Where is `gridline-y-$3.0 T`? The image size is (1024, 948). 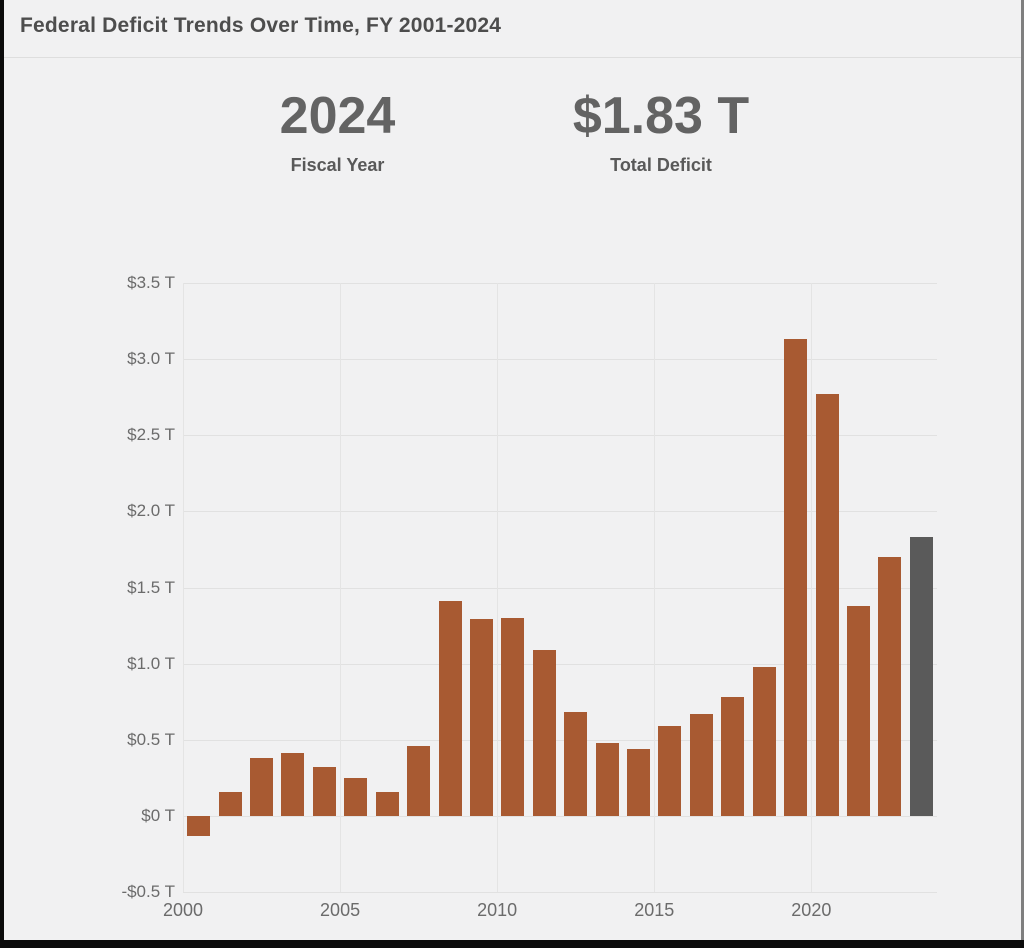
gridline-y-$3.0 T is located at coordinates (560, 360).